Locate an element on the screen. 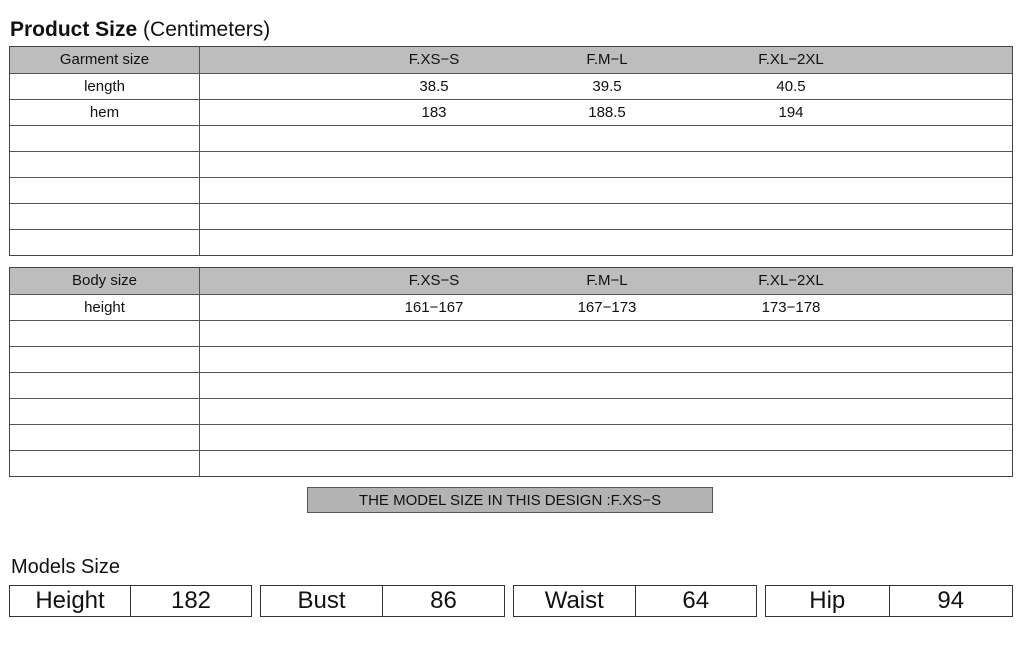 The width and height of the screenshot is (1024, 662). measure-label: Waist is located at coordinates (575, 601).